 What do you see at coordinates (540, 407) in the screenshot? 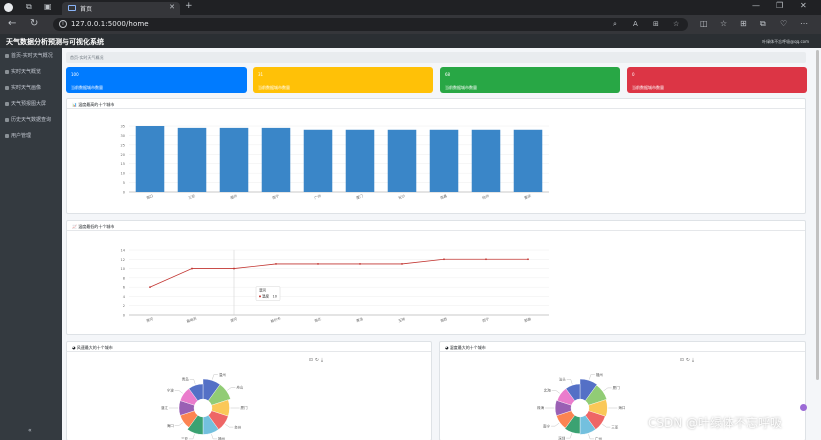
I see `pie-slice-label: 珠海` at bounding box center [540, 407].